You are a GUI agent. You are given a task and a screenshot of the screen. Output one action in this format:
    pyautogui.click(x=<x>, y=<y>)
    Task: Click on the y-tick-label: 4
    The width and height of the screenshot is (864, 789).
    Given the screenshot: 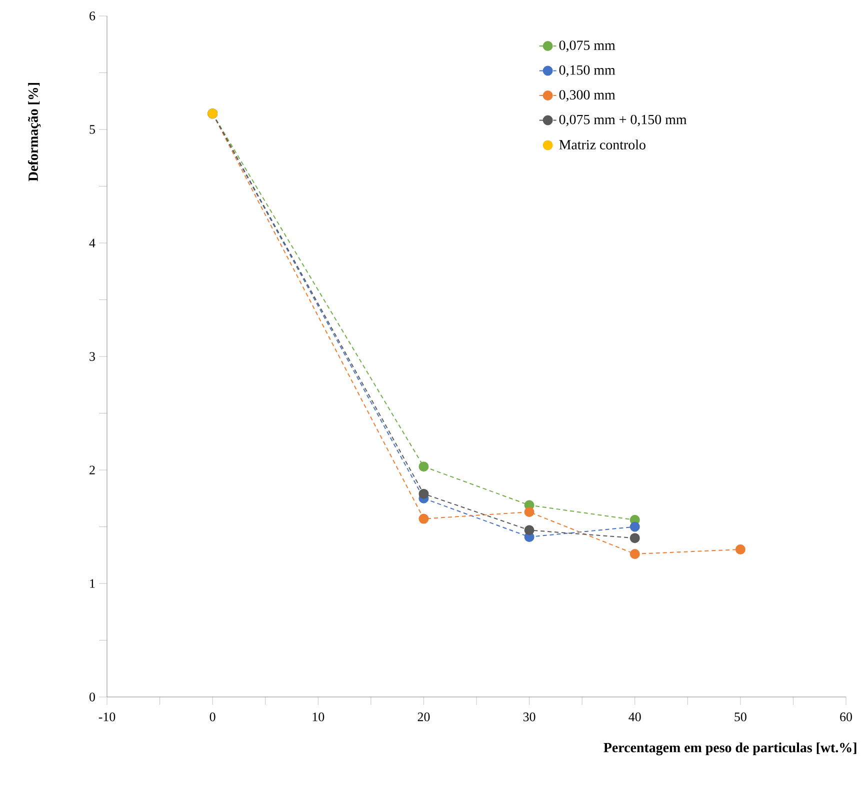 What is the action you would take?
    pyautogui.click(x=92, y=243)
    